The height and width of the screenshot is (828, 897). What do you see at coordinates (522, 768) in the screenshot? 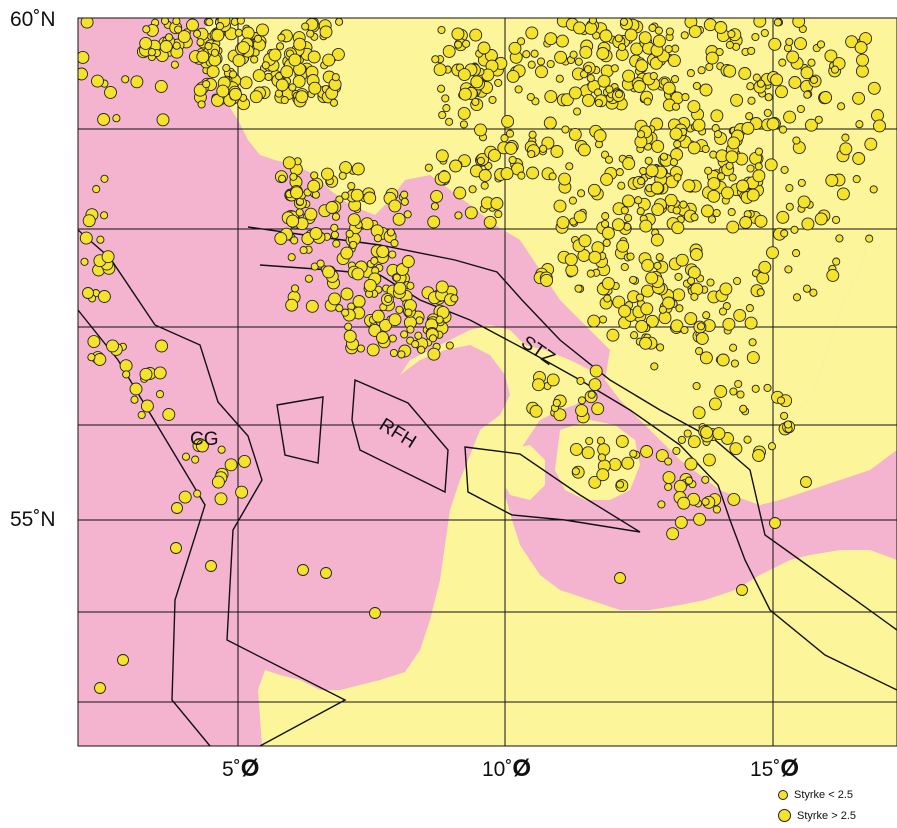
I see `lon-10-dir: Ø` at bounding box center [522, 768].